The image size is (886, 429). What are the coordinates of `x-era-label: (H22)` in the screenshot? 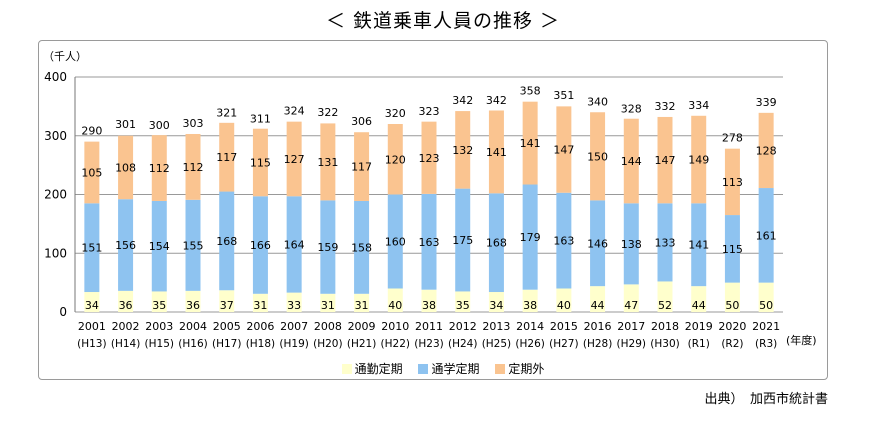 It's located at (395, 344).